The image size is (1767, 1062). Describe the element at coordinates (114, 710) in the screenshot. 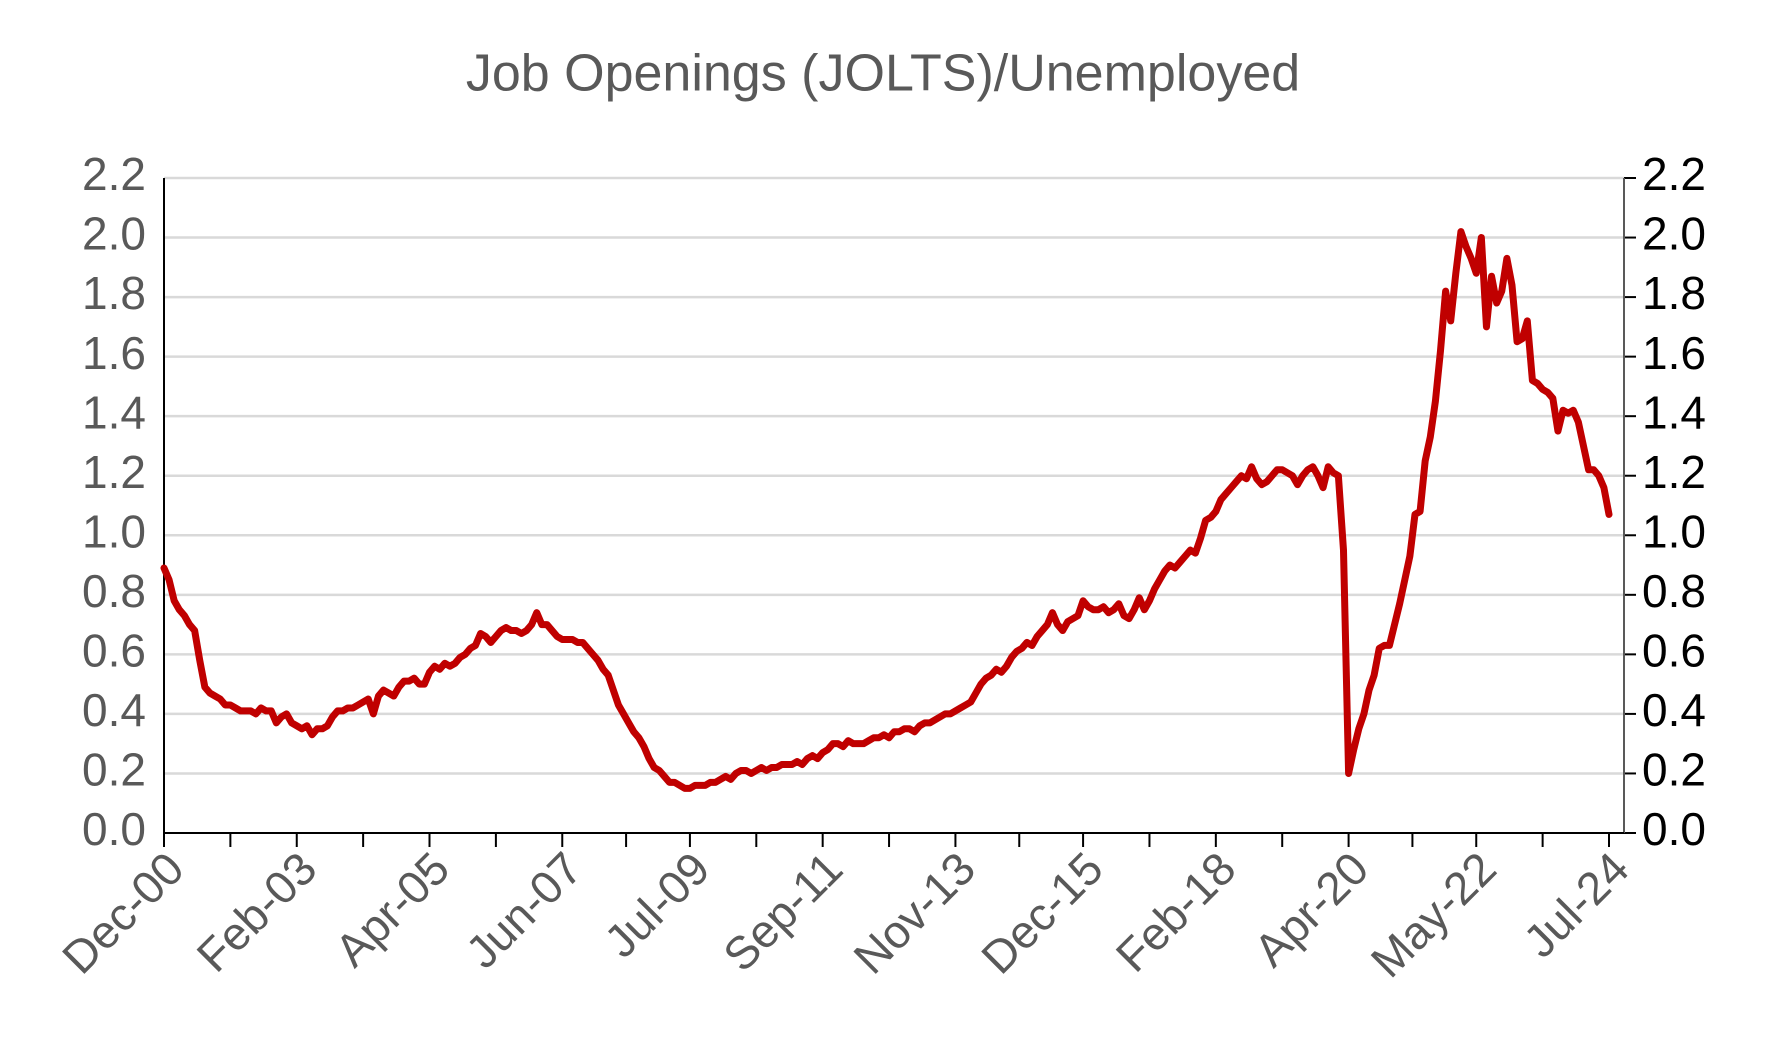

I see `y-tick-label: 0.4` at that location.